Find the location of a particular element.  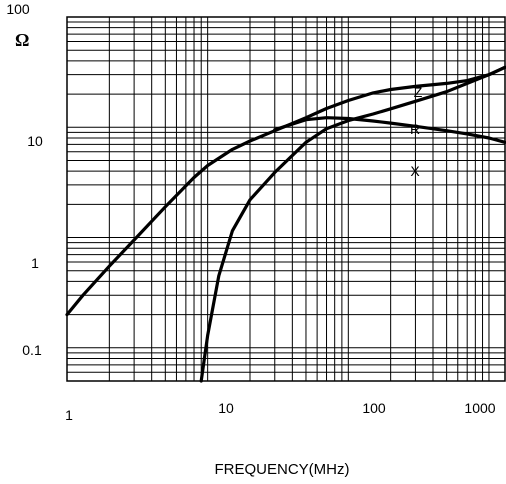

series-label-x: X is located at coordinates (415, 171).